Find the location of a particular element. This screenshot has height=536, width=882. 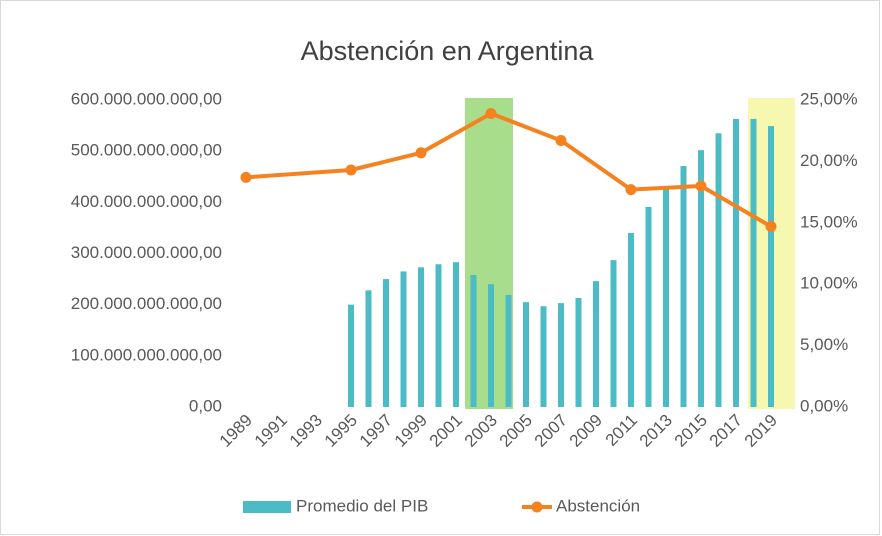

y-tick-label: 200.000.000.000,00 is located at coordinates (146, 303).